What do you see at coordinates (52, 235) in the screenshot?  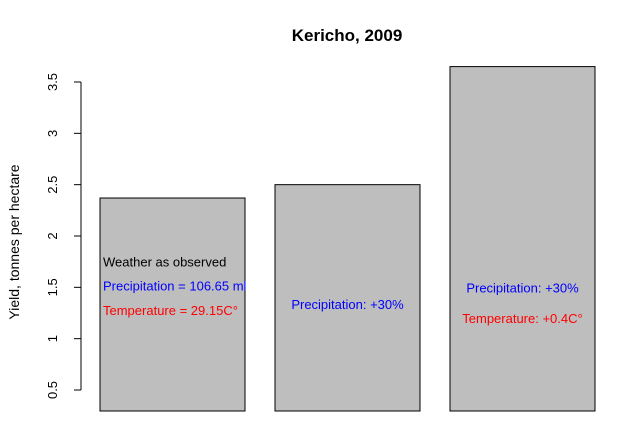 I see `y-tick-label: 2` at bounding box center [52, 235].